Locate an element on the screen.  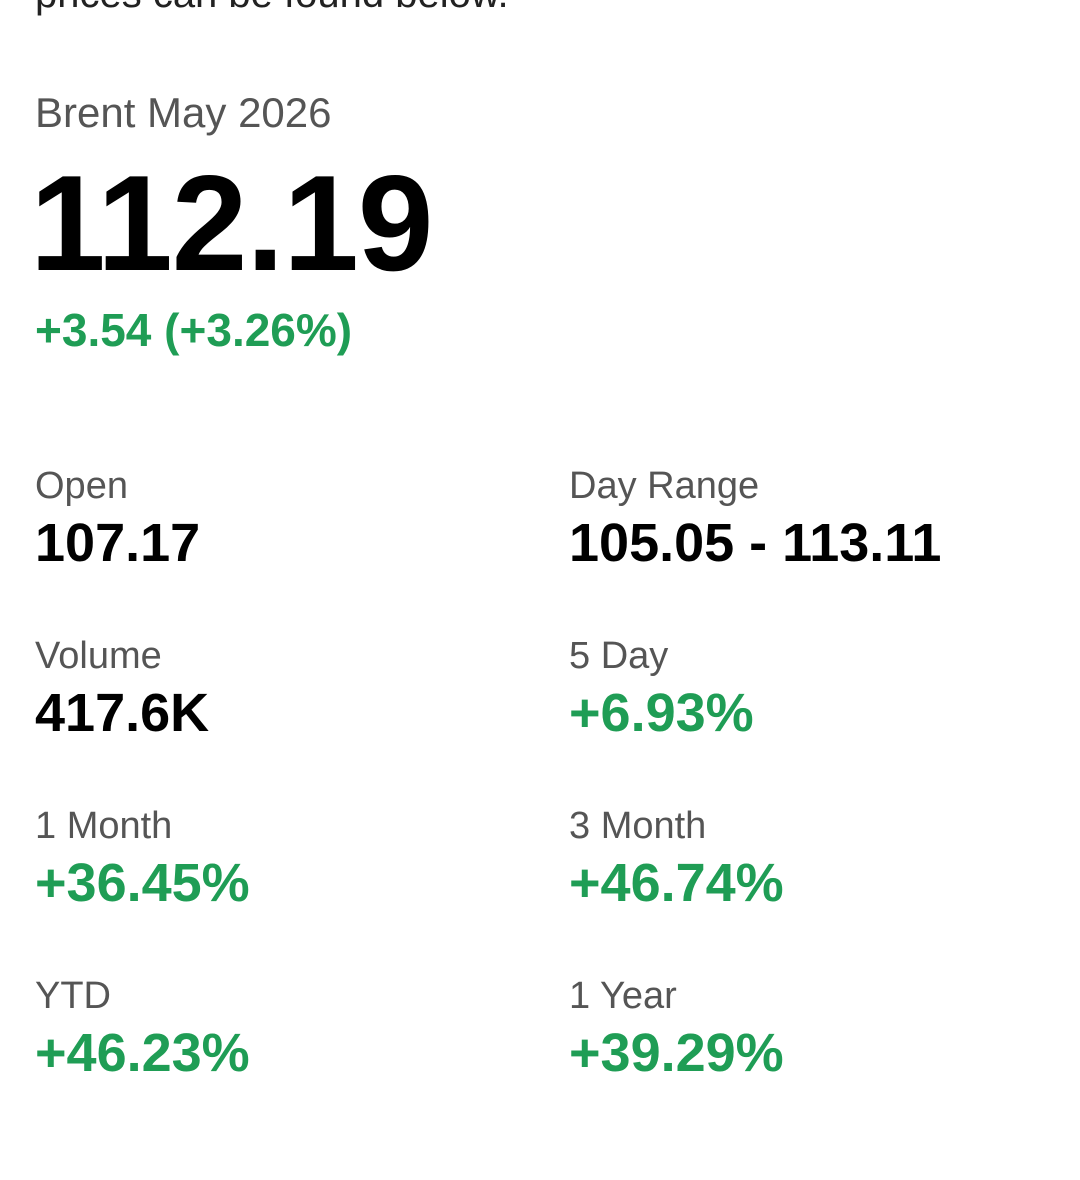
stat-value: +6.93% is located at coordinates (661, 713).